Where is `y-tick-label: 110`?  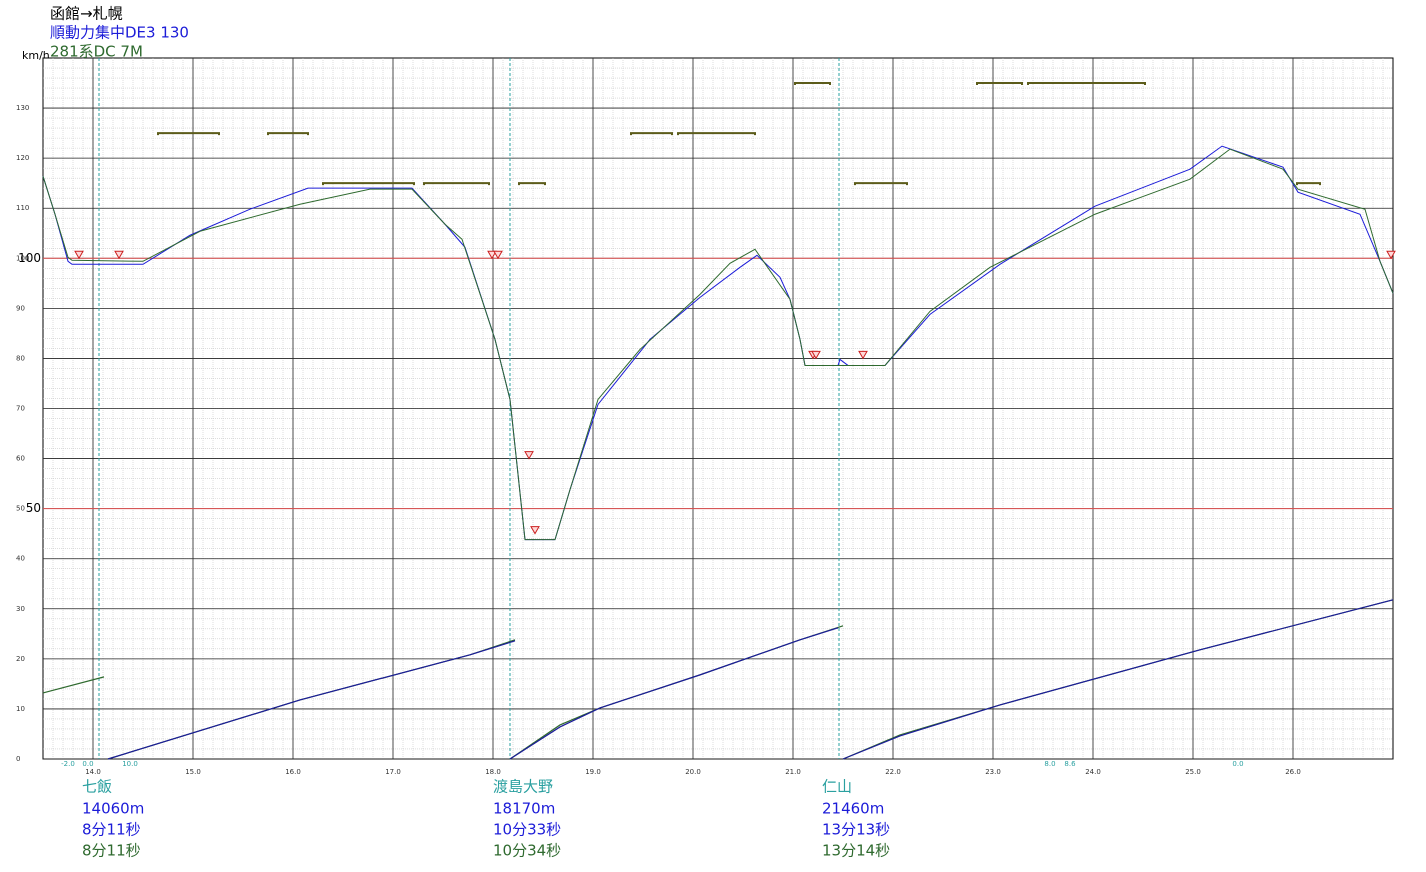
y-tick-label: 110 is located at coordinates (22, 208).